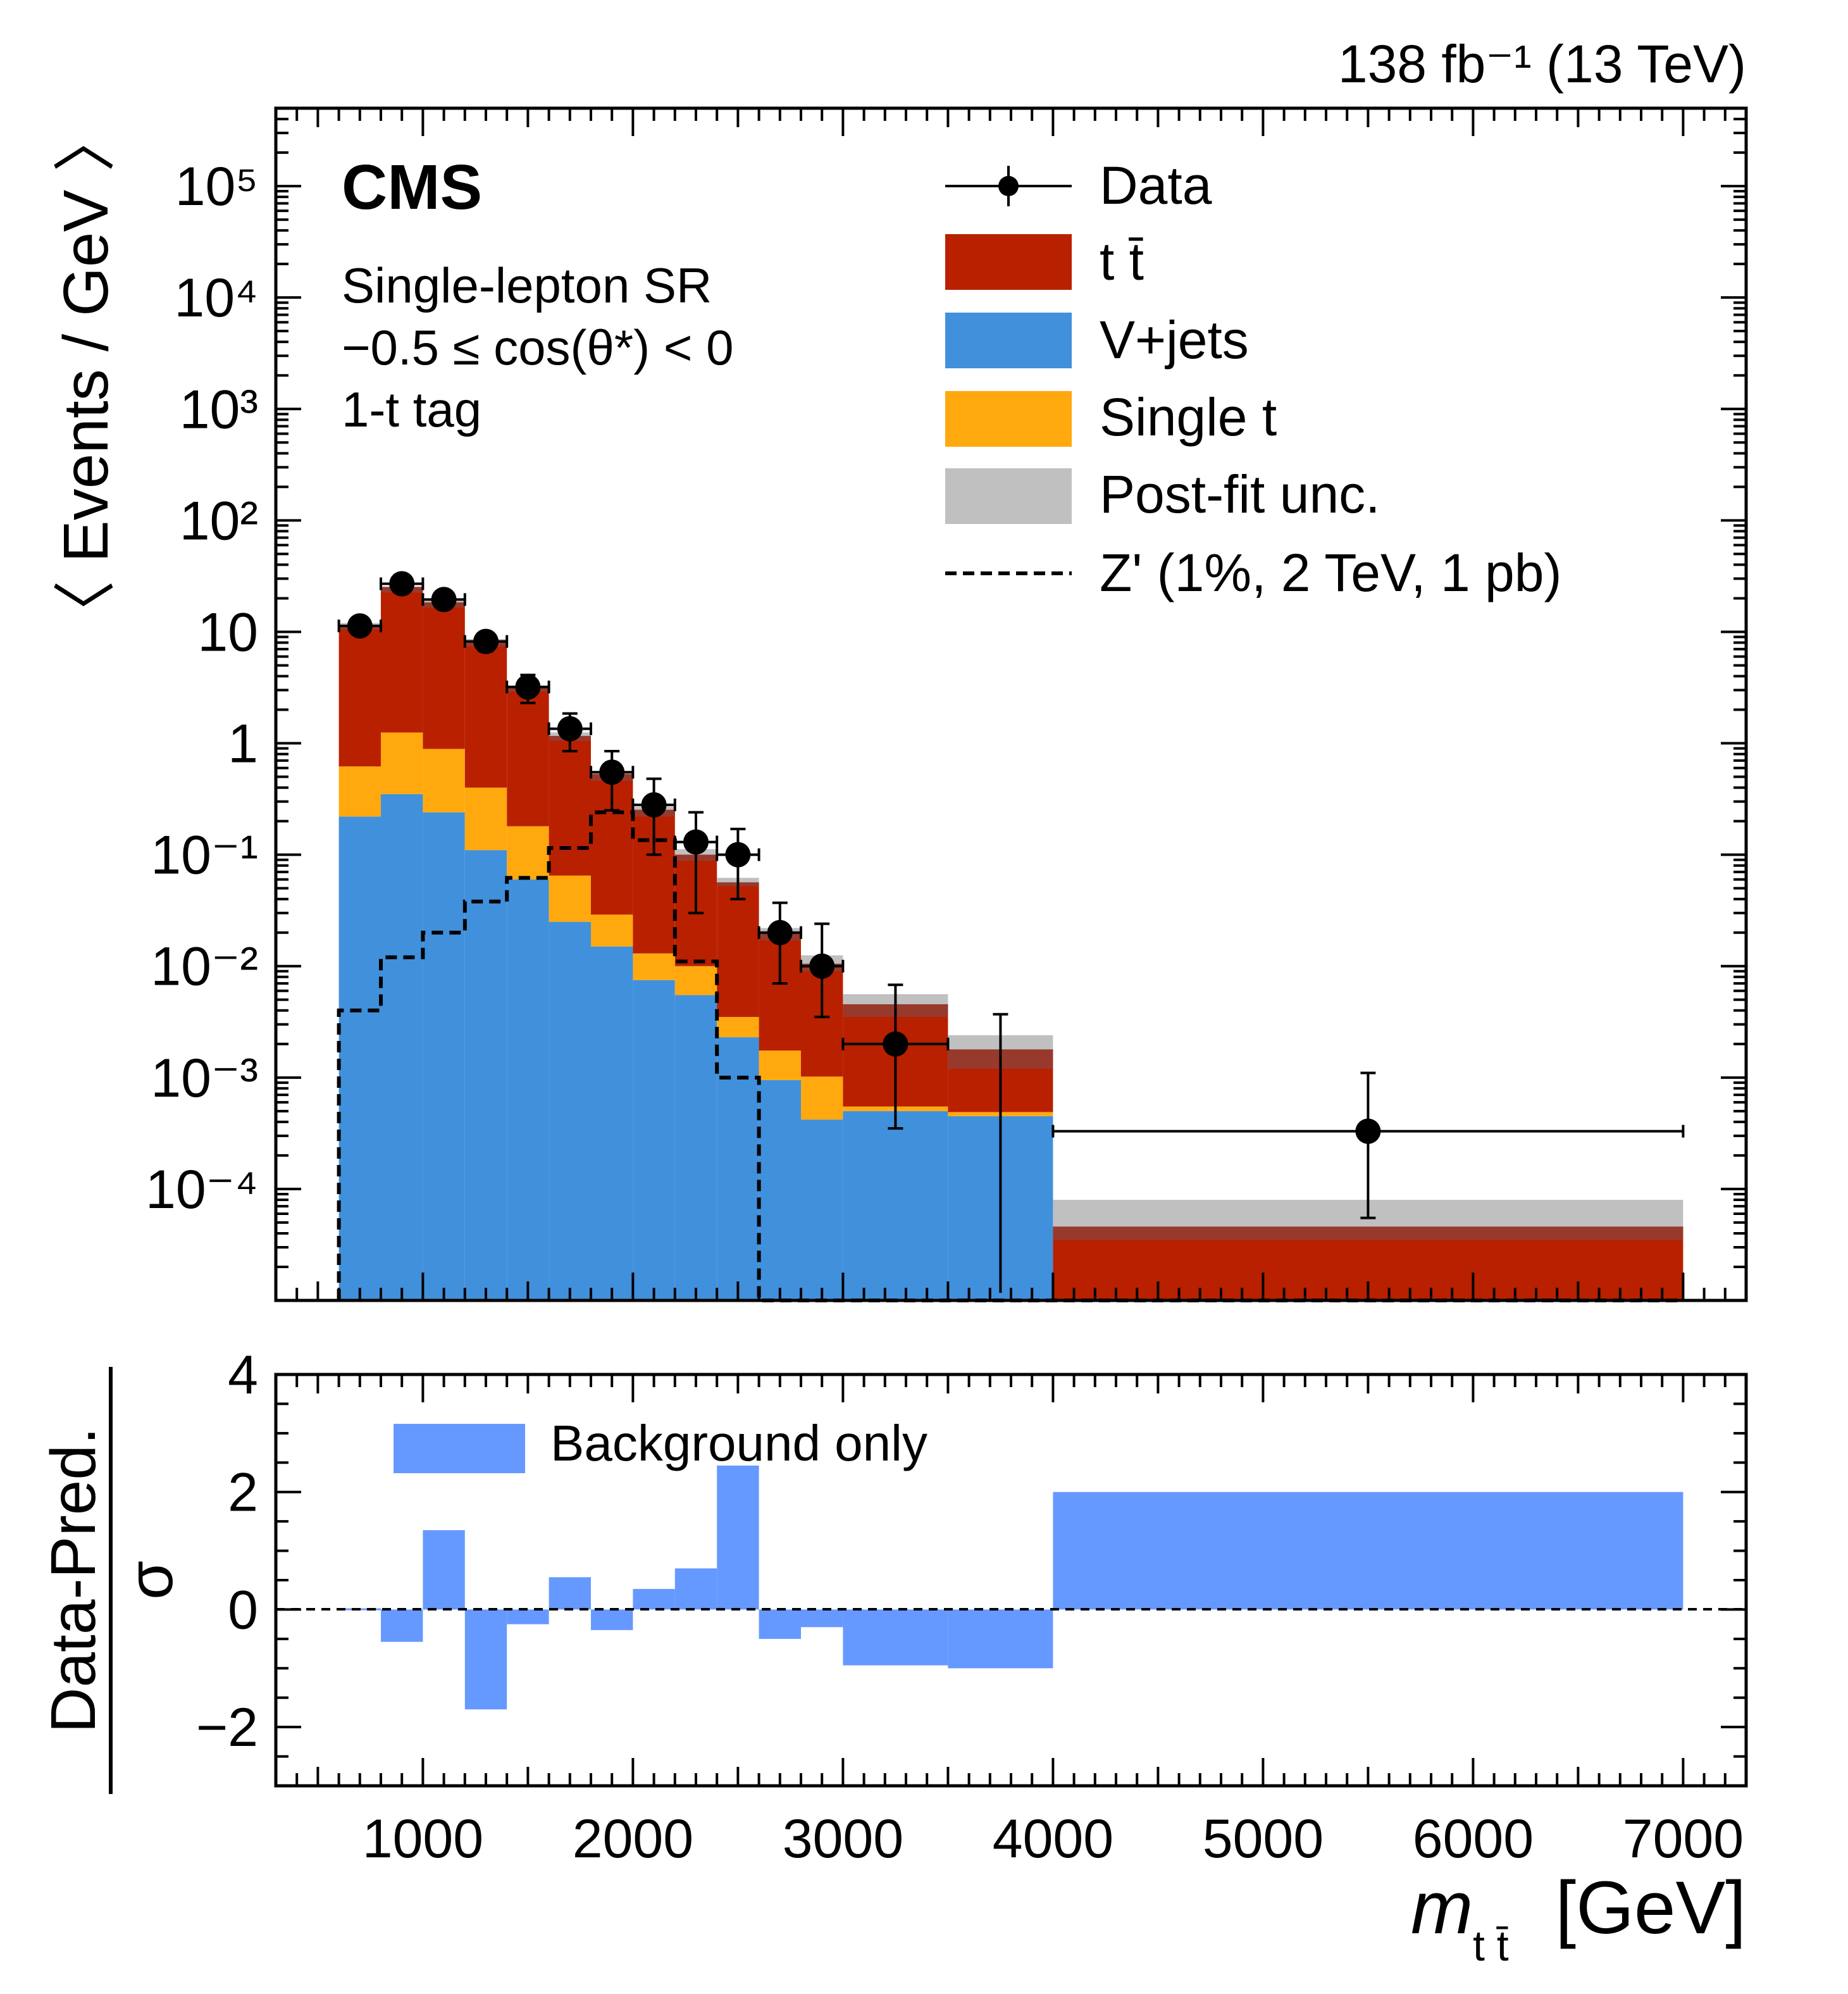 This screenshot has height=1994, width=1848. Describe the element at coordinates (459, 1448) in the screenshot. I see `ratio-legend-swatch` at that location.